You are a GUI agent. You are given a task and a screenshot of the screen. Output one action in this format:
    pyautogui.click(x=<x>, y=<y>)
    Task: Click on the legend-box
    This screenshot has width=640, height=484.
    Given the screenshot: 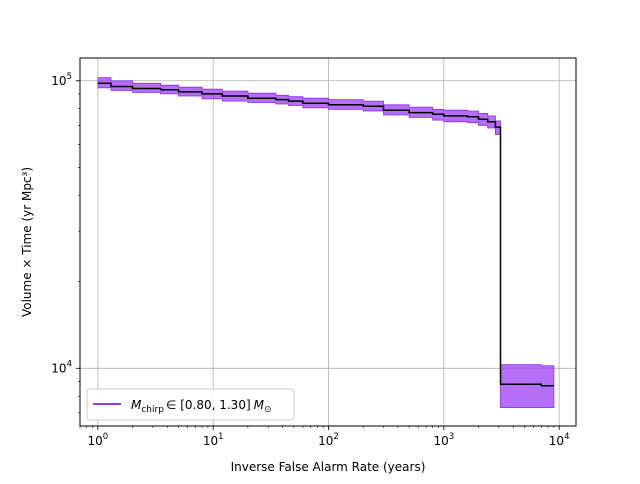 What is the action you would take?
    pyautogui.click(x=190, y=404)
    